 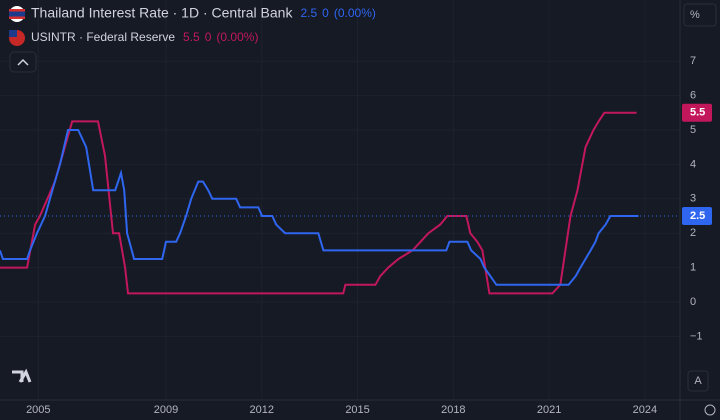 I want to click on collapse-button, so click(x=23, y=62).